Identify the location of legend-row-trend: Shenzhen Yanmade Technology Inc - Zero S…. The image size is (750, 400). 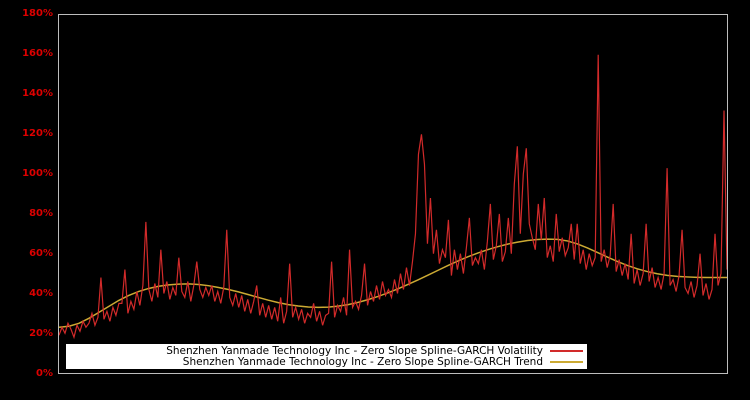
(324, 361).